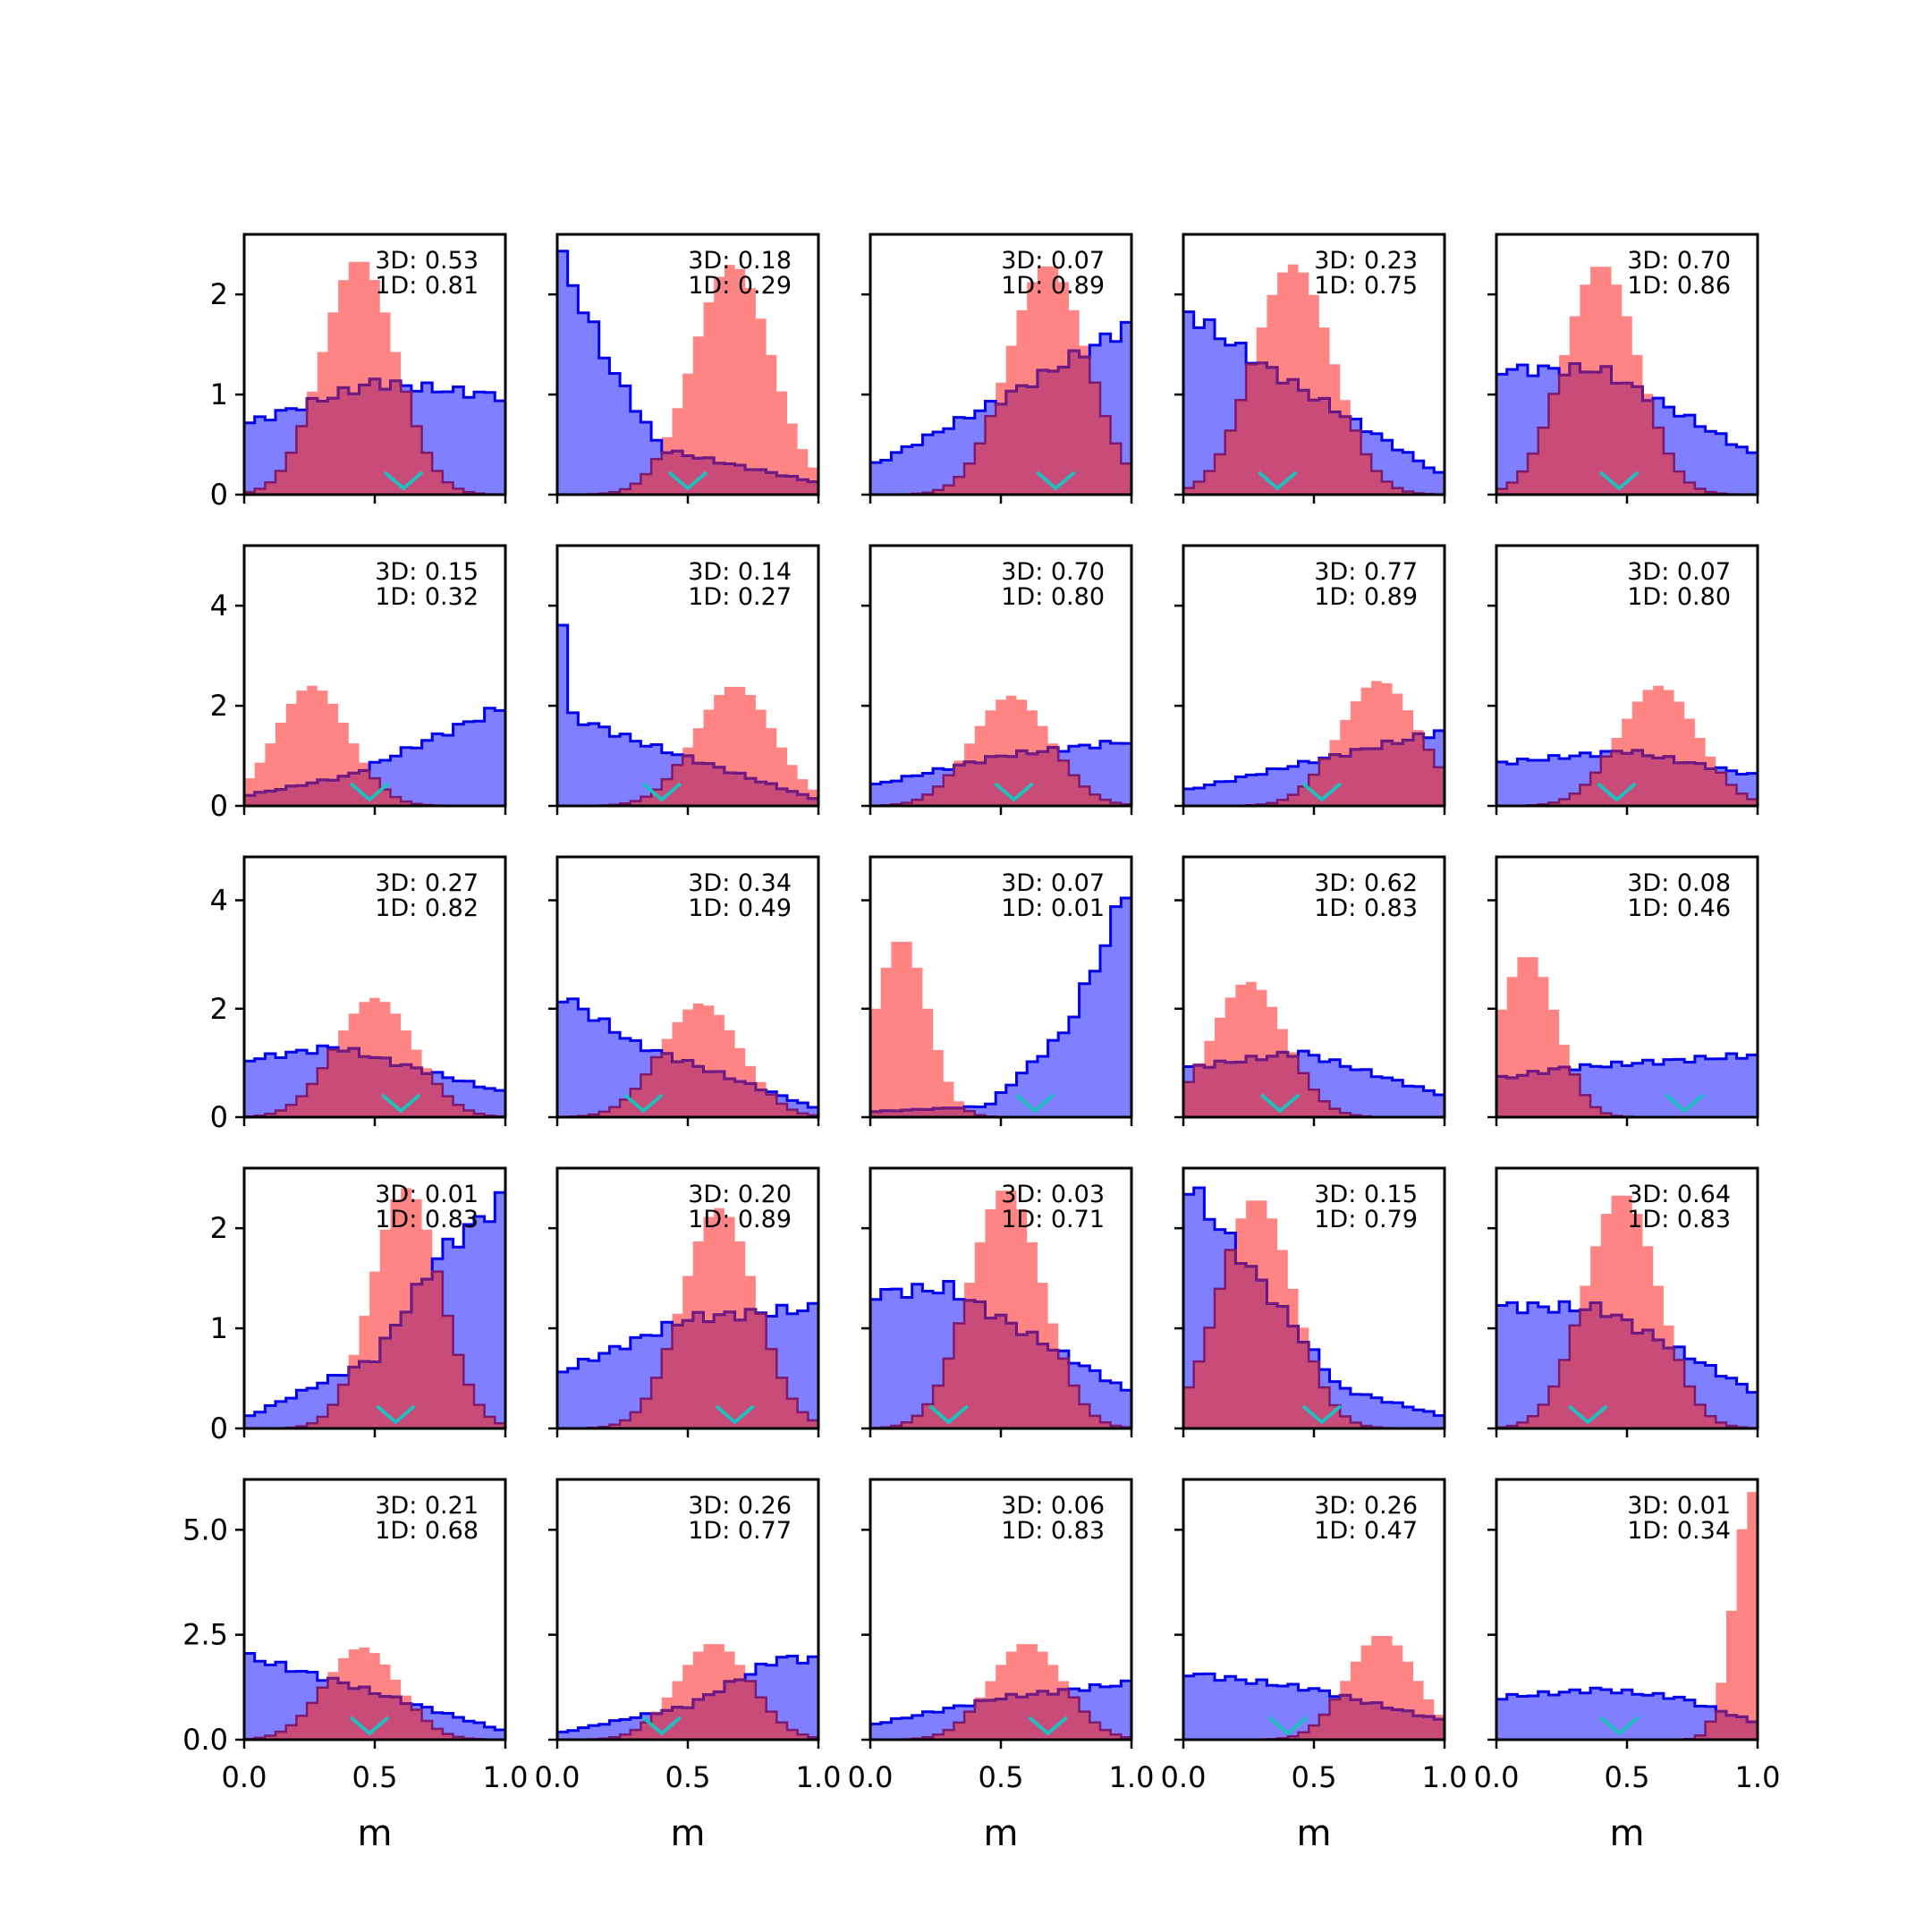 Image resolution: width=1932 pixels, height=1932 pixels. I want to click on annotation-3d: 3D: 0.62, so click(1366, 883).